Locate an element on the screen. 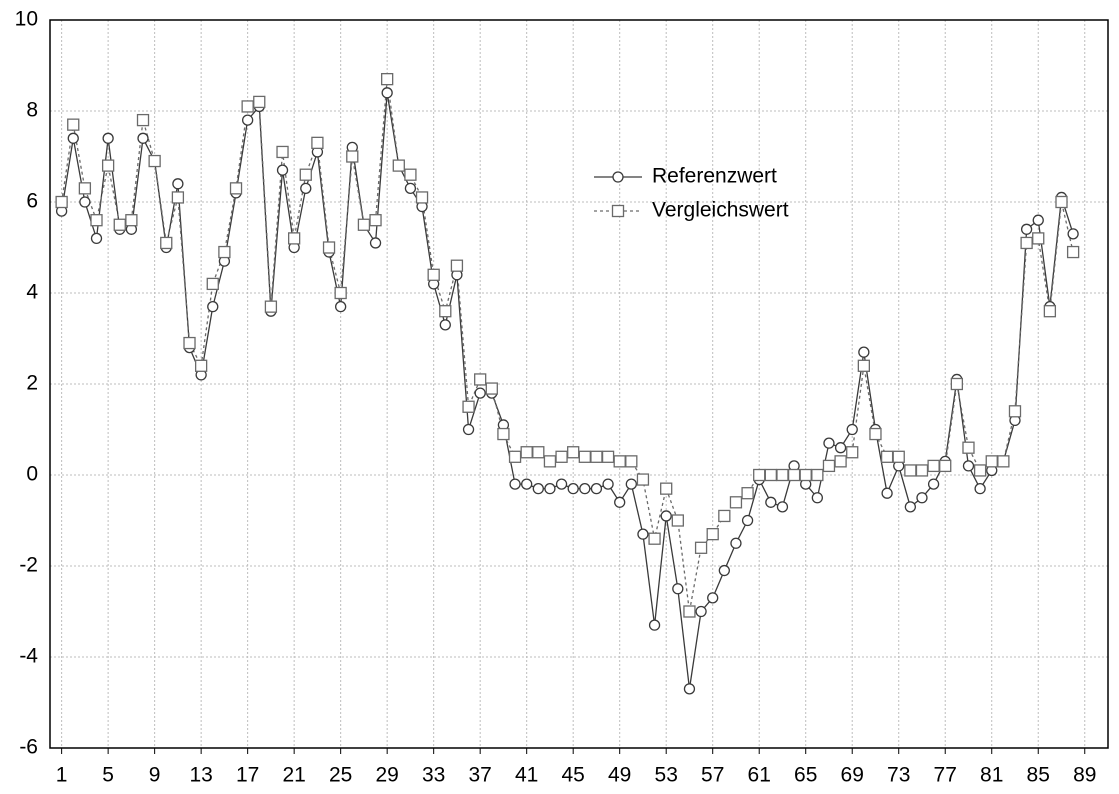 This screenshot has height=794, width=1119. y-tick-label: 4 is located at coordinates (32, 292).